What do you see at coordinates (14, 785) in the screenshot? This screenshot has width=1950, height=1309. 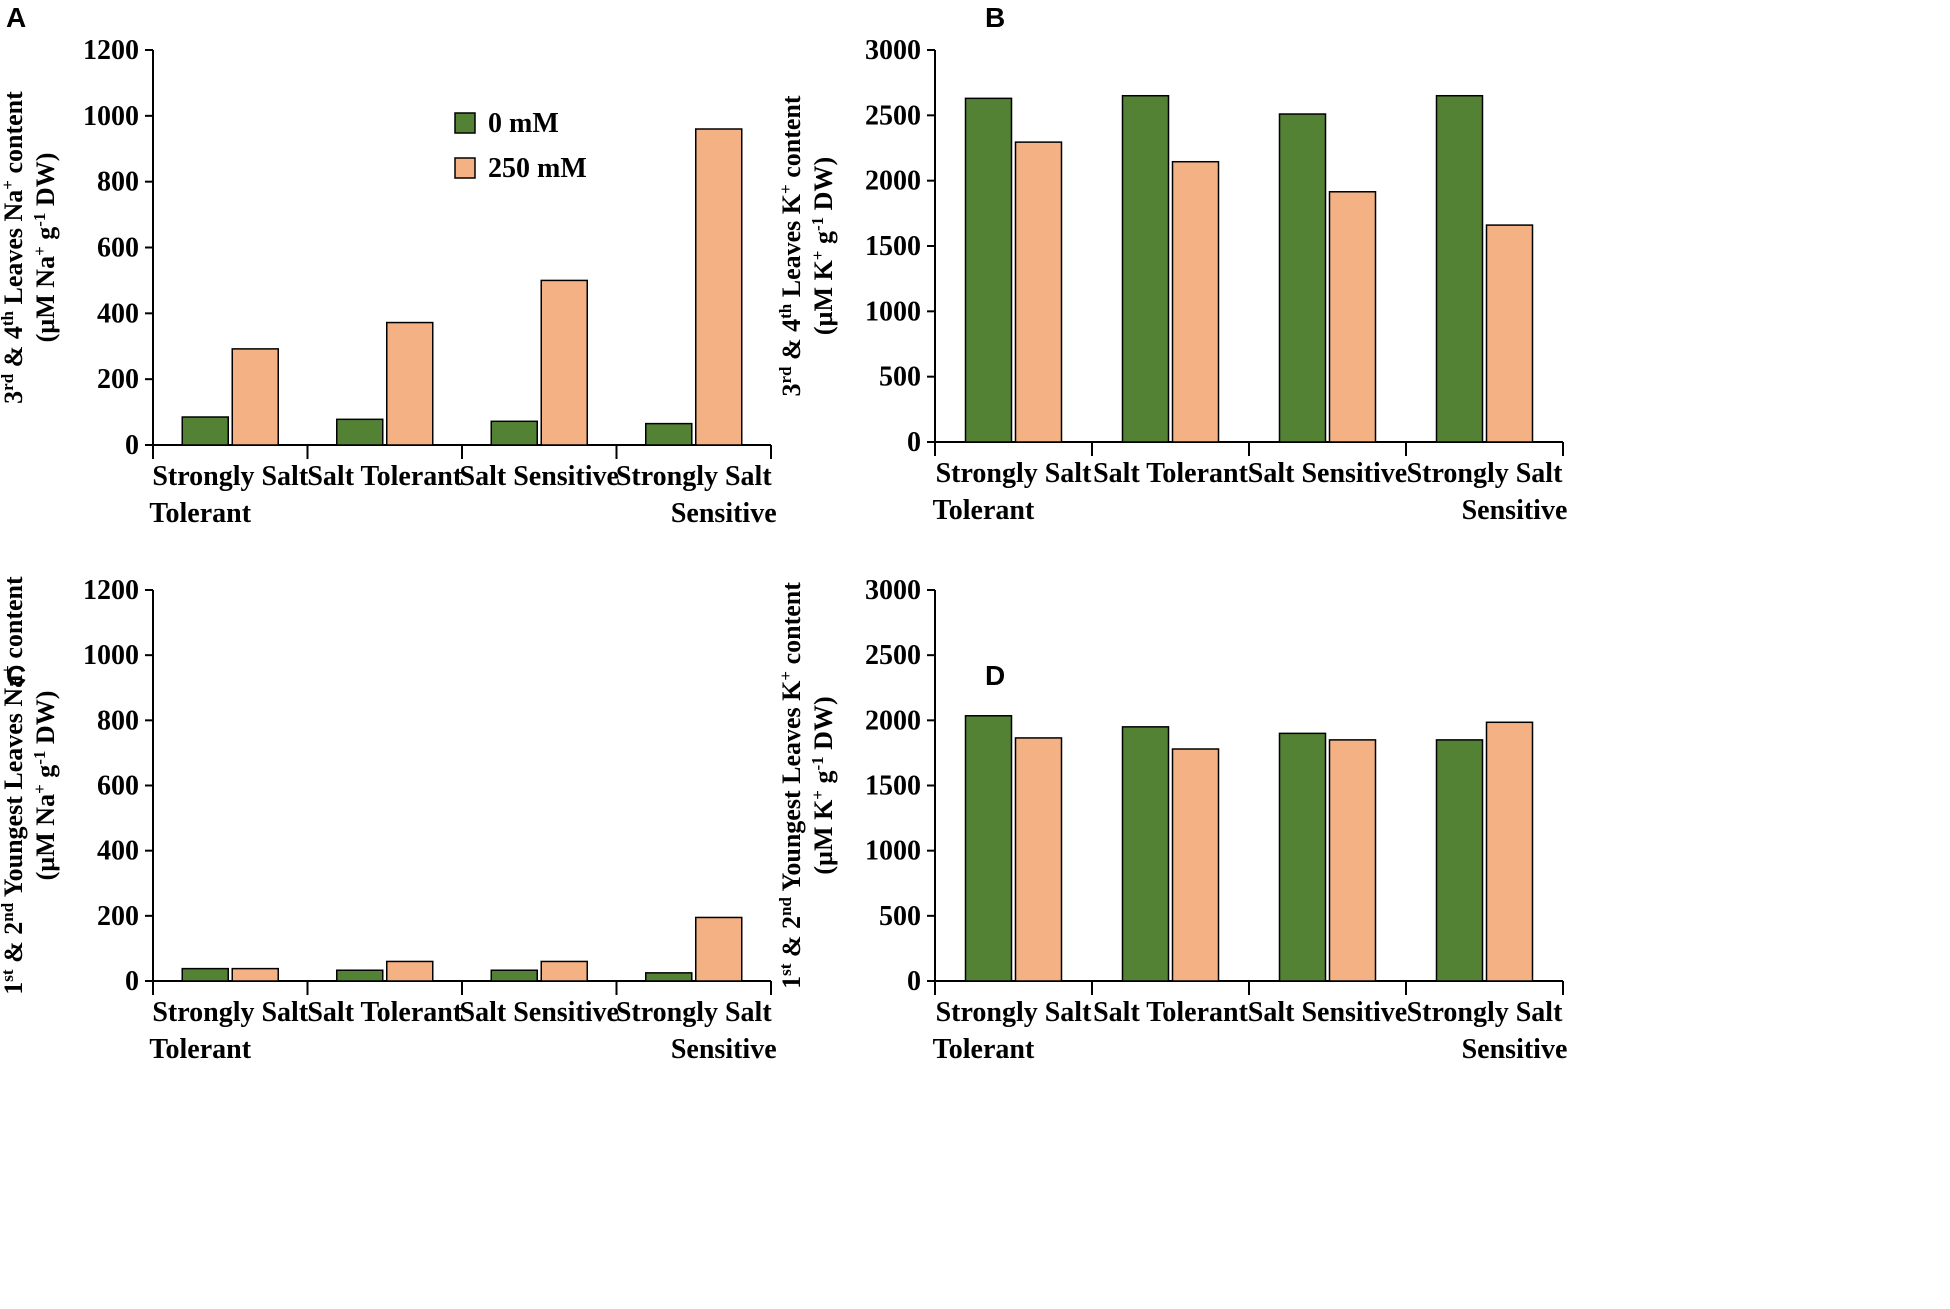 I see `y-axis-title-line1: 1st & 2nd Youngest Leaves Na+ content` at bounding box center [14, 785].